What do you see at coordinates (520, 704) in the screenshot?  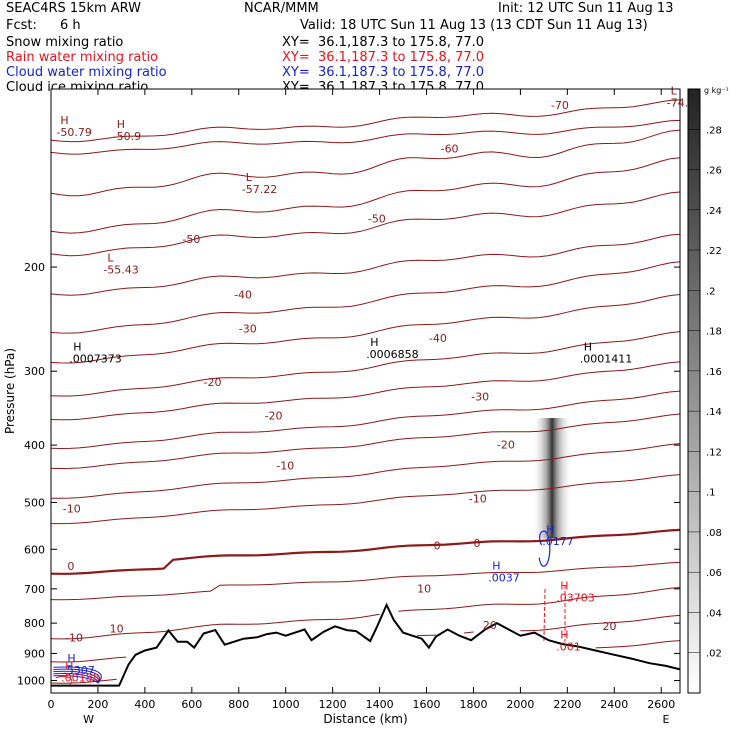 I see `x-tick-label: 2000` at bounding box center [520, 704].